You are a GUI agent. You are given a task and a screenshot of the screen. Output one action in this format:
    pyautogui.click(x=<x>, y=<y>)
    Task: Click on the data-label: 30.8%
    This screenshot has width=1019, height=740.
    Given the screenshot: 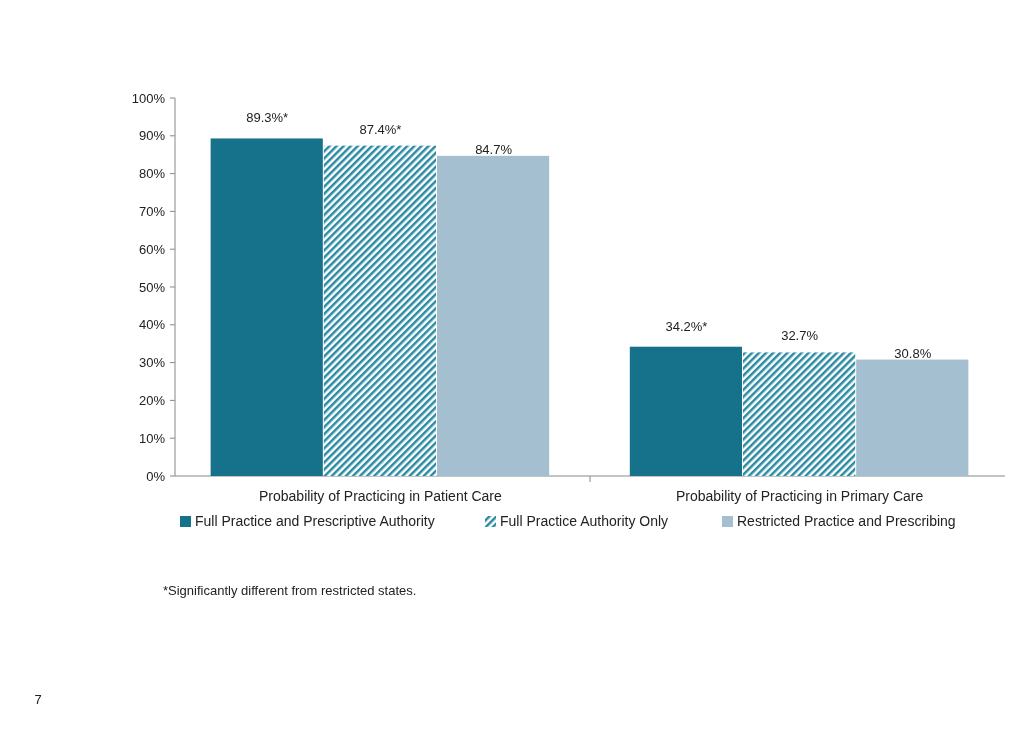 What is the action you would take?
    pyautogui.click(x=913, y=353)
    